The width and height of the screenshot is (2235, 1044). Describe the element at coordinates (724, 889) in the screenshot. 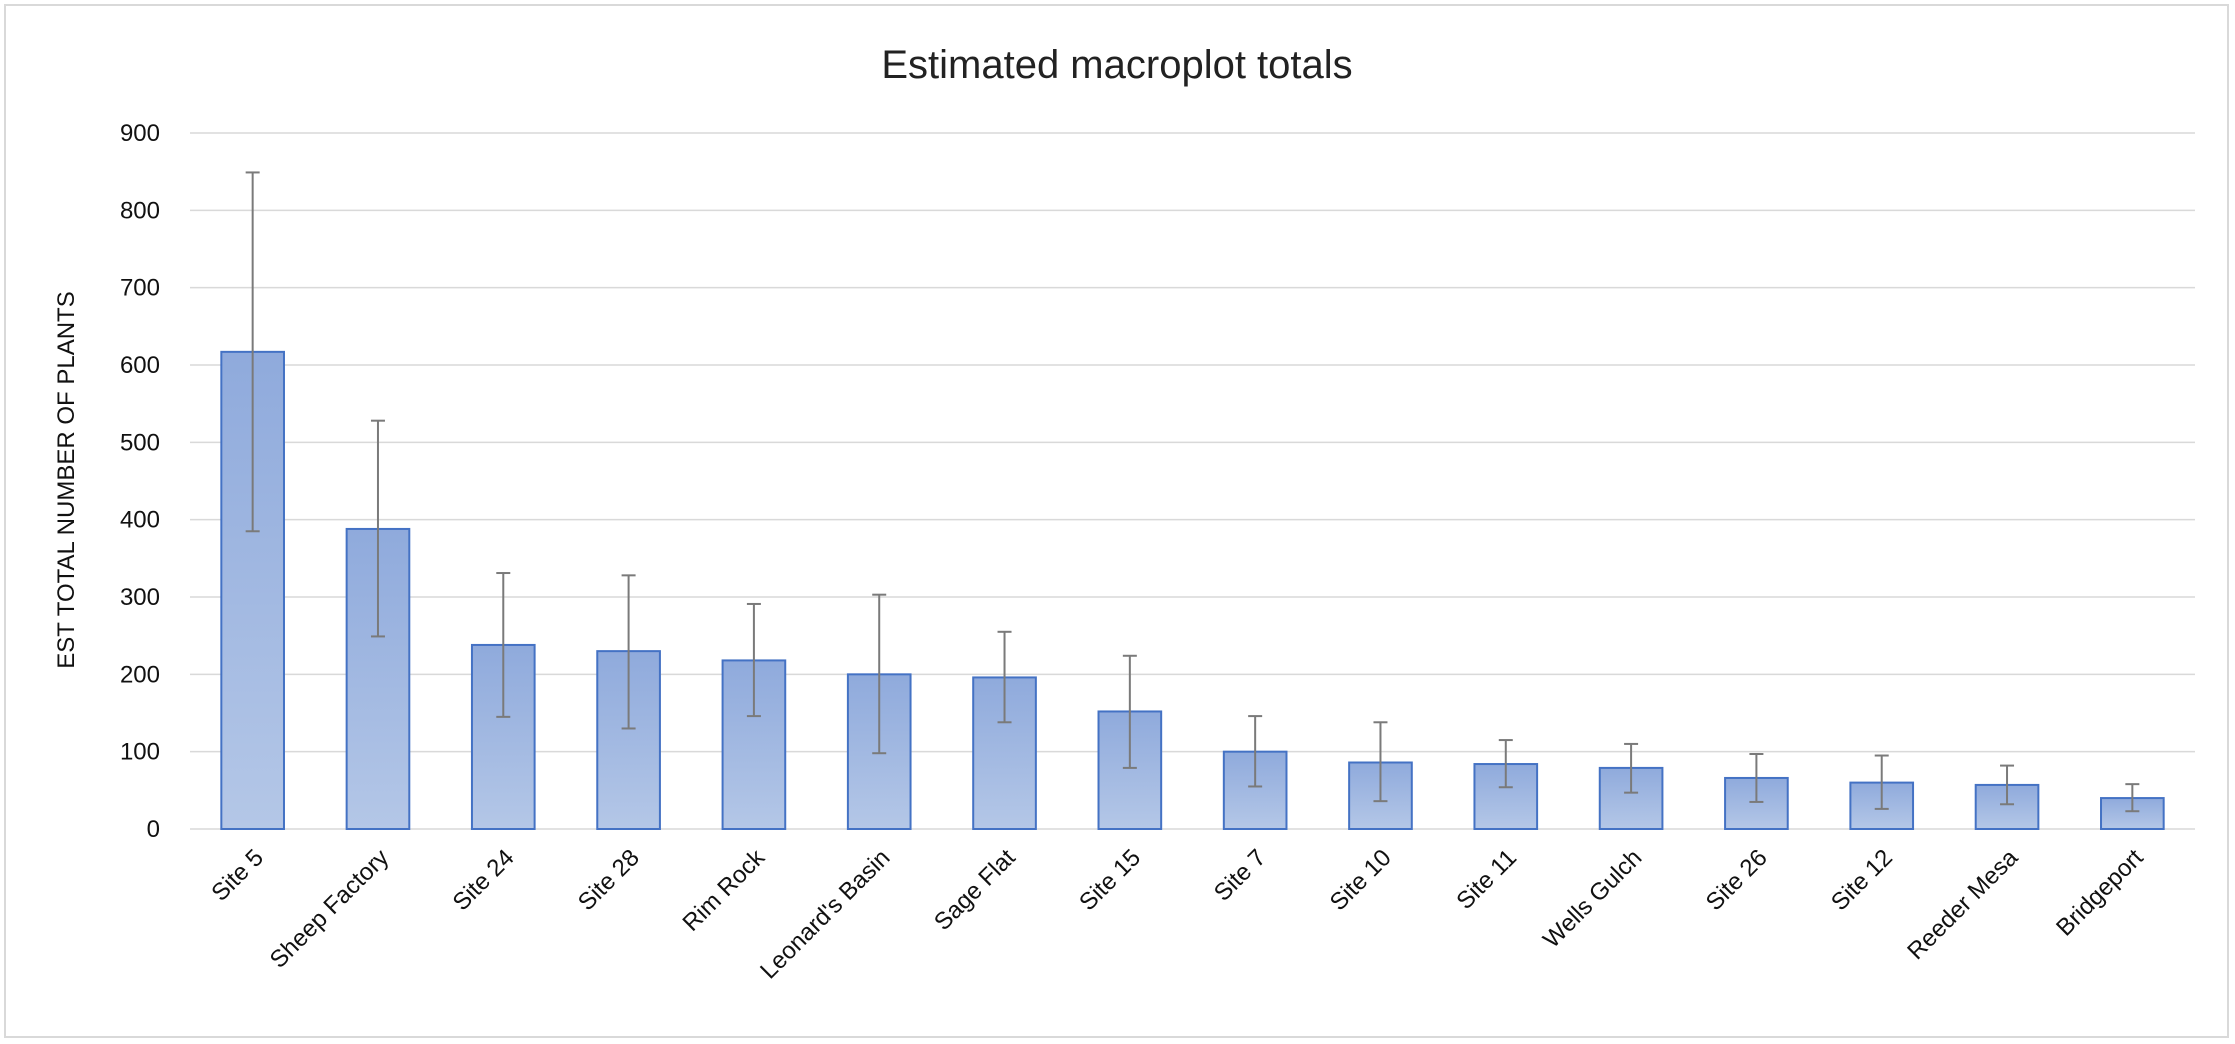

I see `x-tick-label: Rim Rock` at that location.